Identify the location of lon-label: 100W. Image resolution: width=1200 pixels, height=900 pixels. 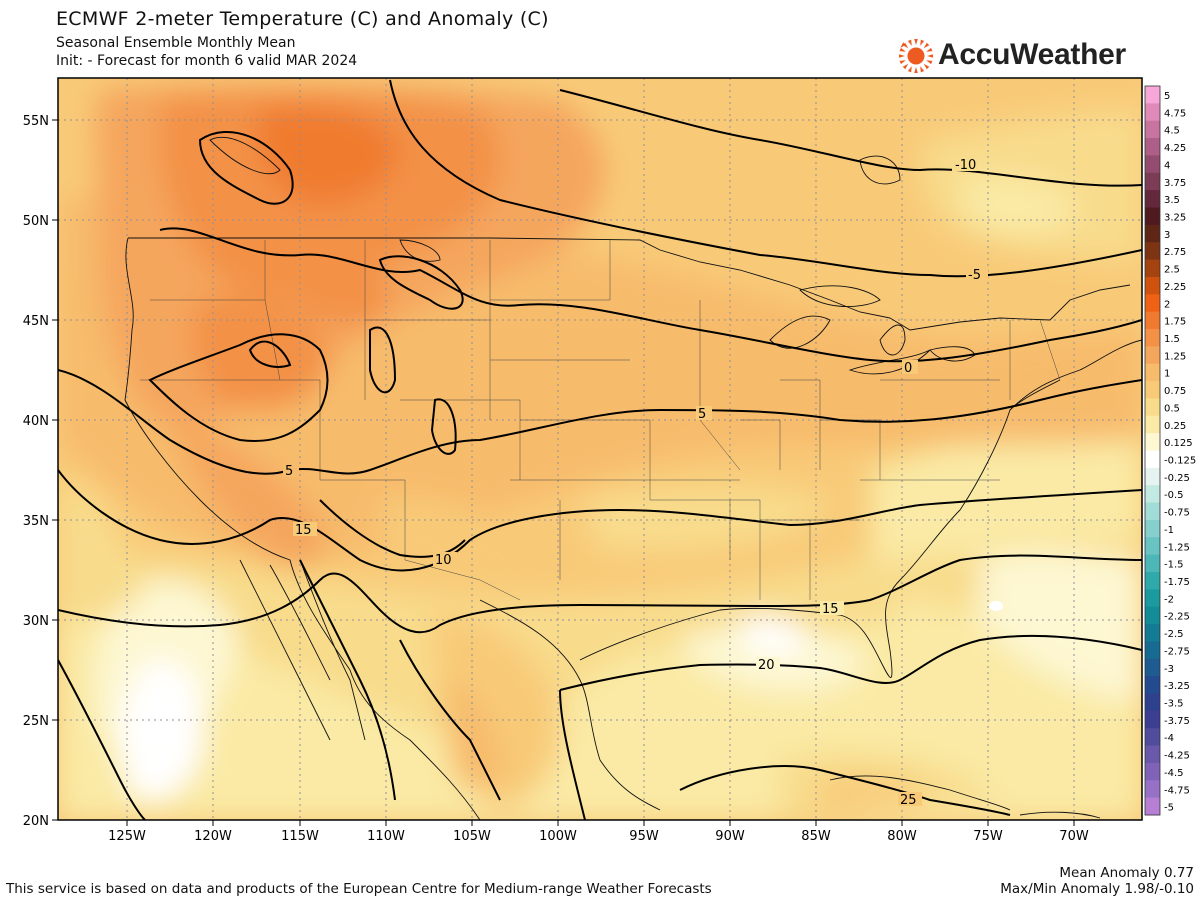
(558, 836).